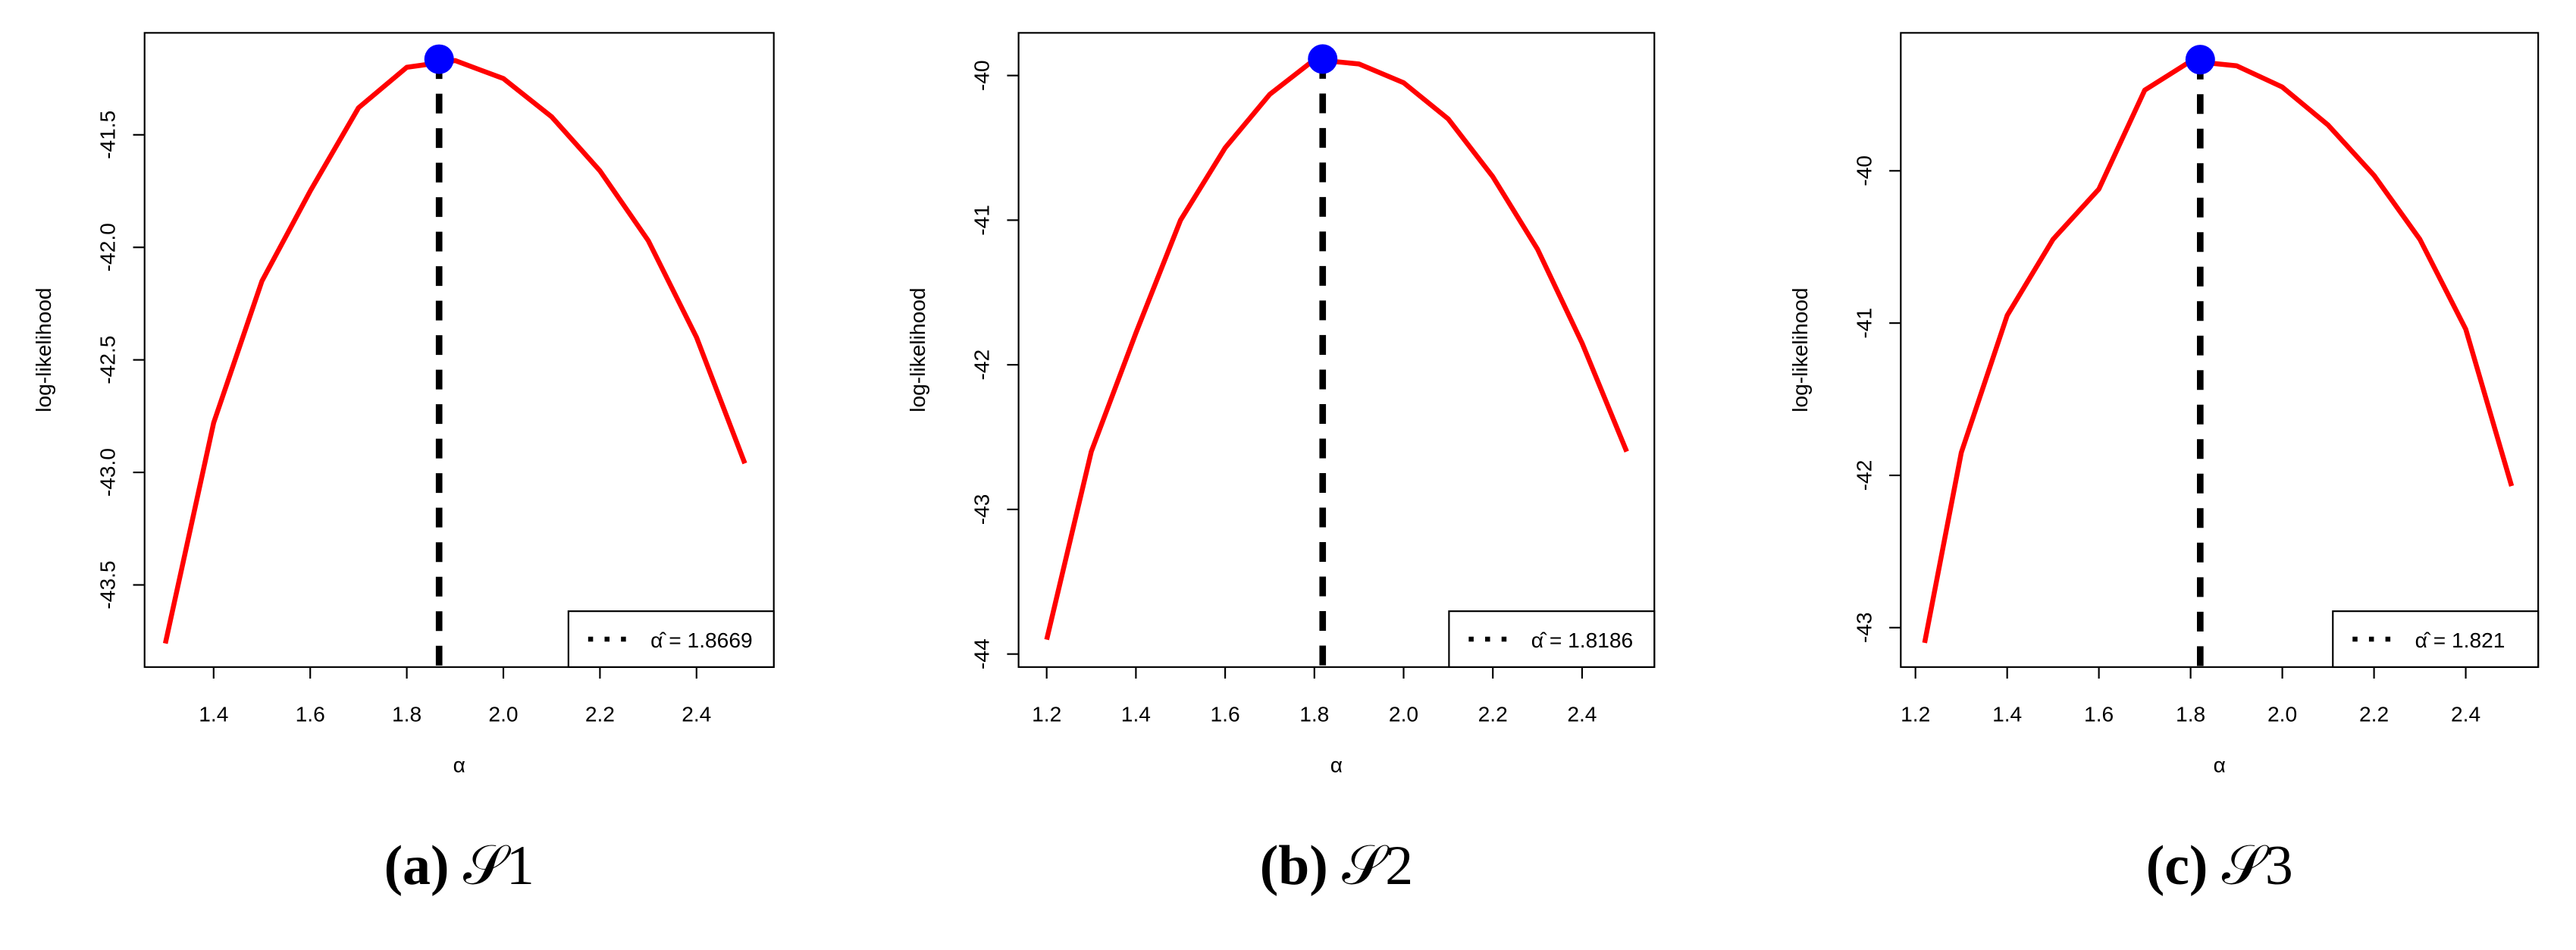 The height and width of the screenshot is (950, 2576). I want to click on caption-text: 𝒮2, so click(1377, 865).